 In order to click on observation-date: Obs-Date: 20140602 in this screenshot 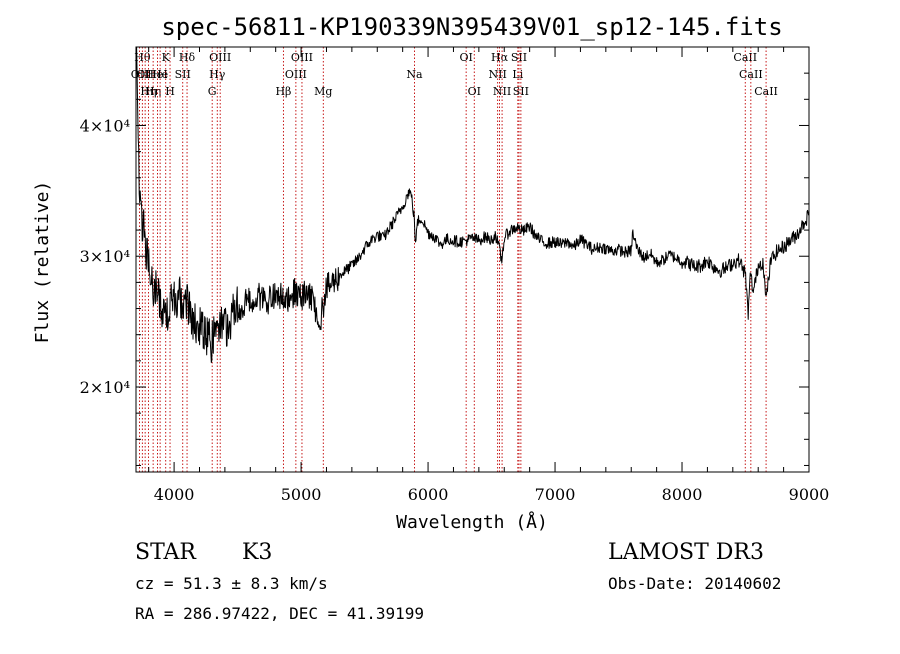, I will do `click(695, 583)`.